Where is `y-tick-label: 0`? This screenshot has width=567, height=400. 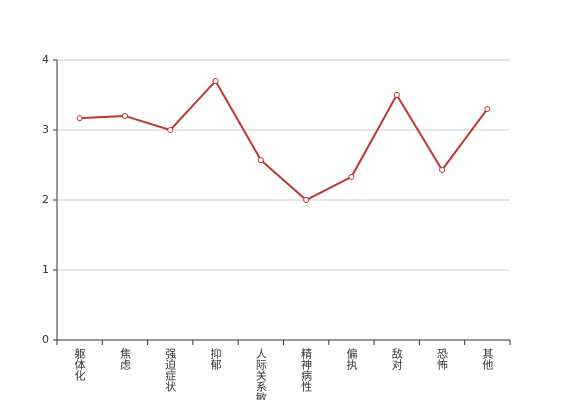
y-tick-label: 0 is located at coordinates (45, 339).